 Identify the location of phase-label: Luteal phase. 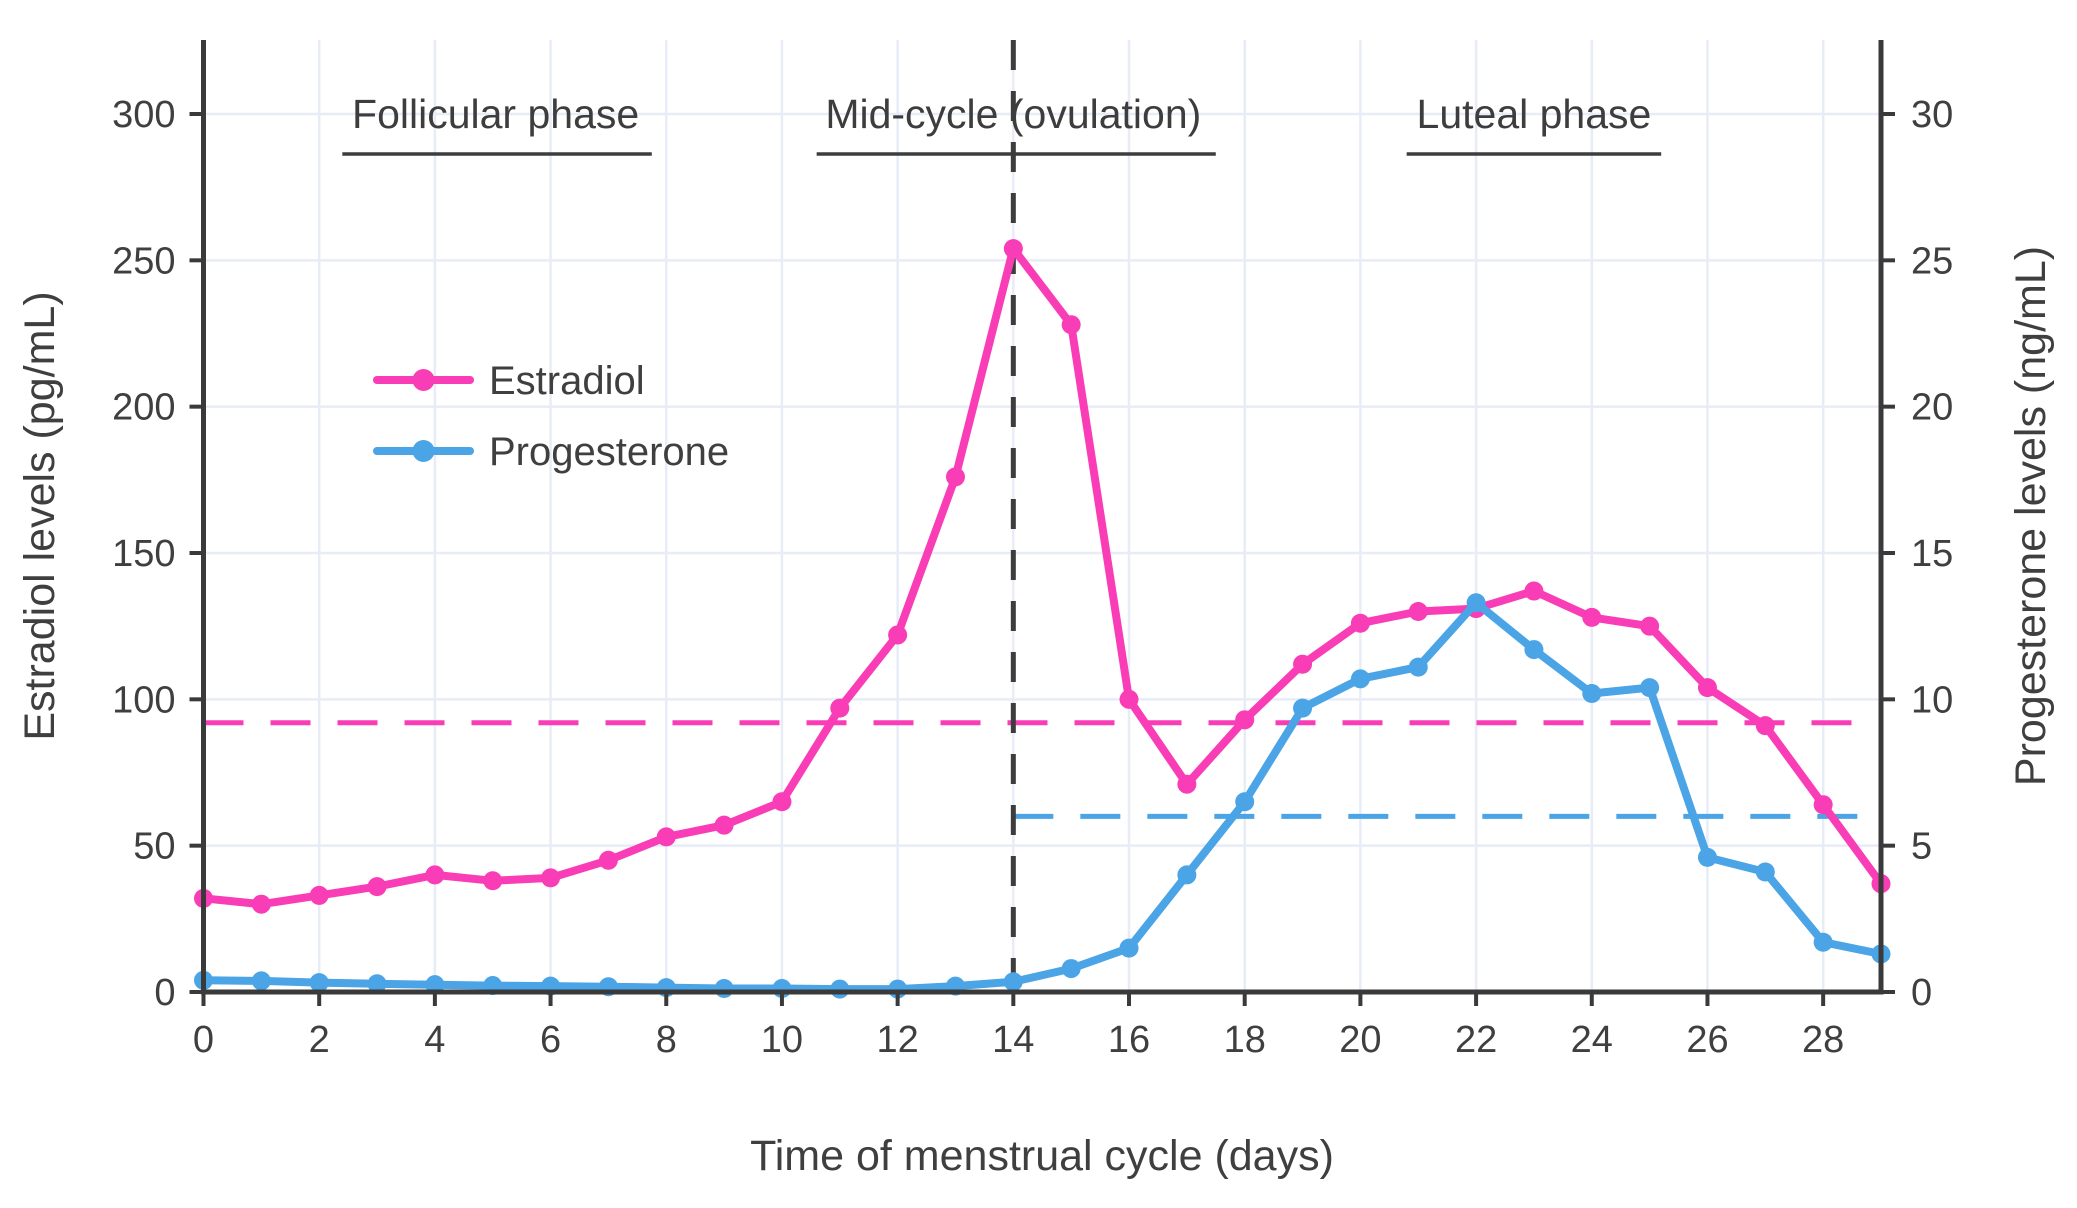
(1534, 114).